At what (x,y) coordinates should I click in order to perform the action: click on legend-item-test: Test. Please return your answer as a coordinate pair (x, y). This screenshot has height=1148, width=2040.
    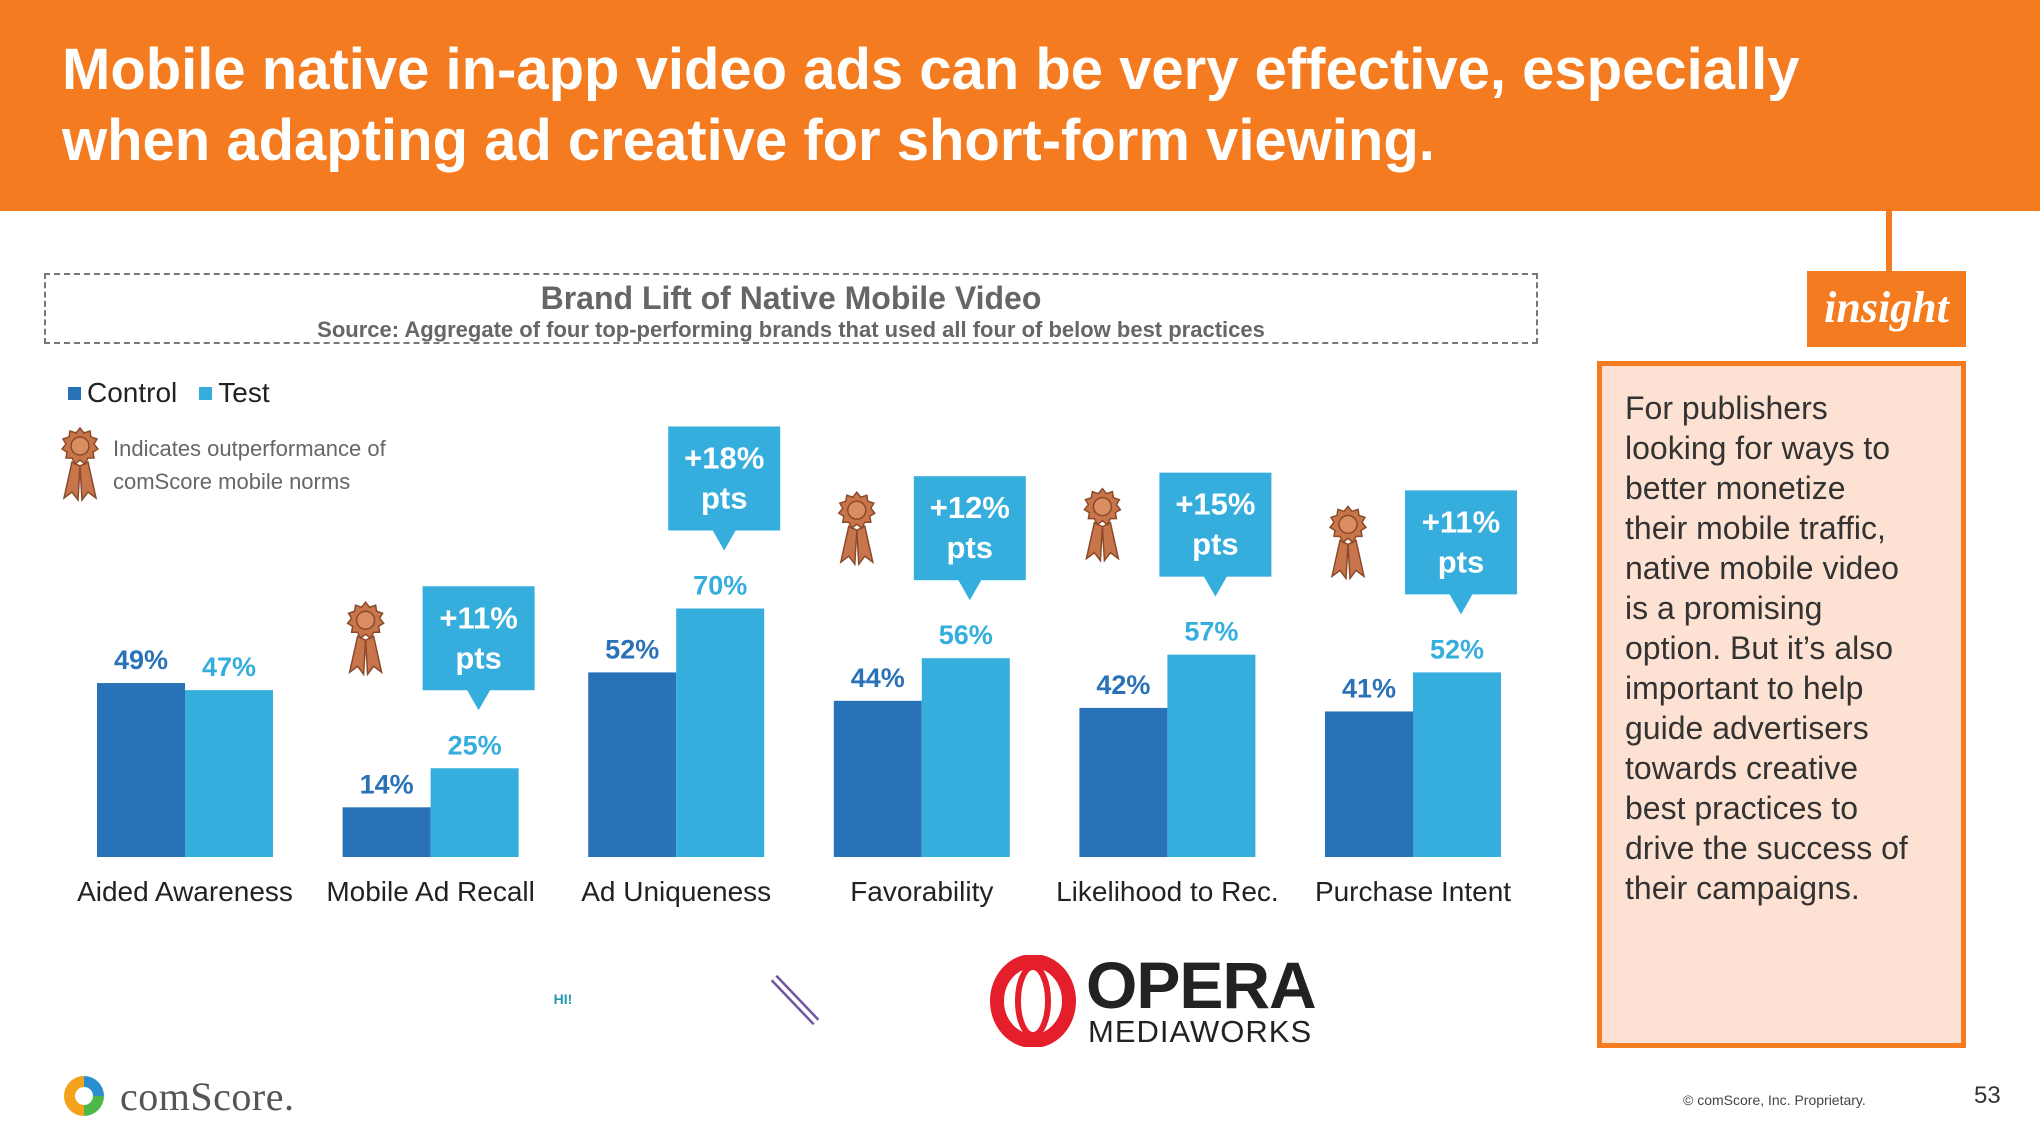
    Looking at the image, I should click on (234, 393).